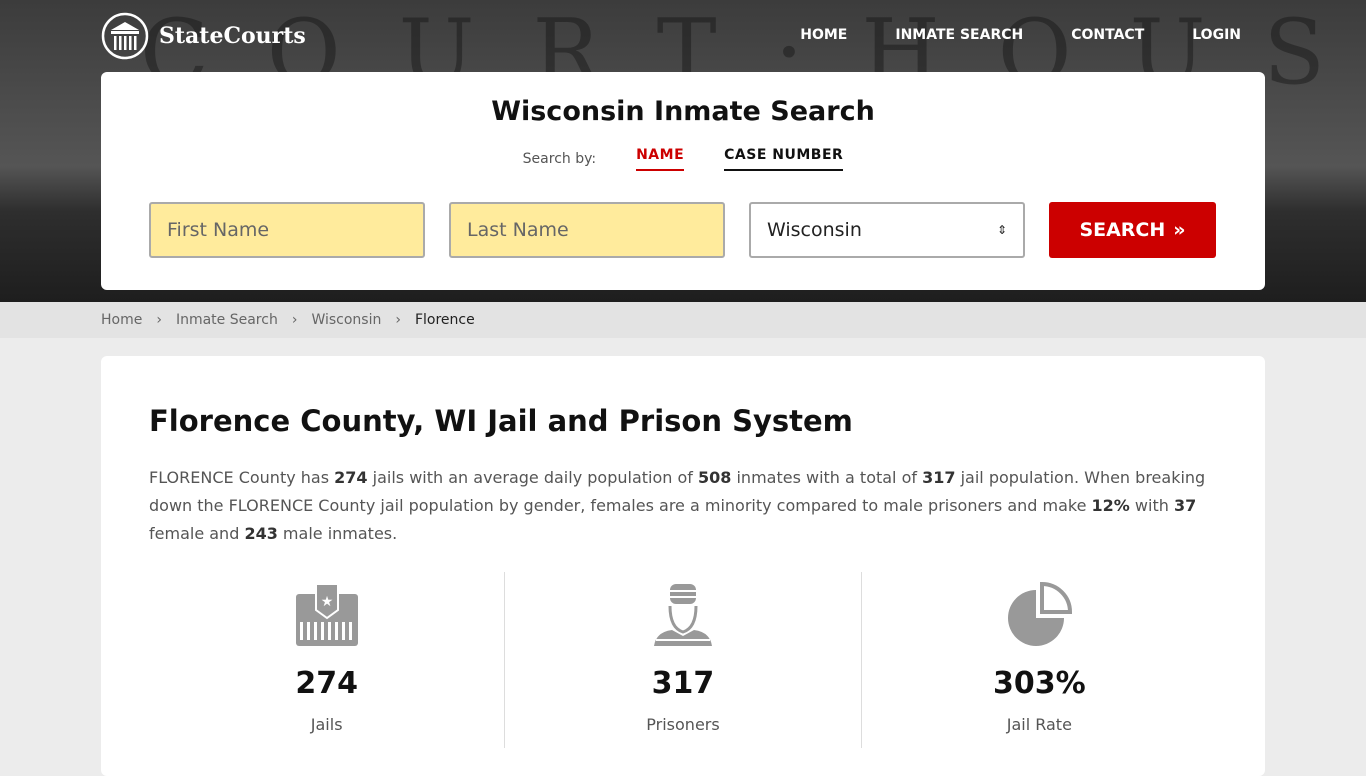 The height and width of the screenshot is (776, 1366). What do you see at coordinates (683, 660) in the screenshot?
I see `stat-prisoners: 317 Prisoners` at bounding box center [683, 660].